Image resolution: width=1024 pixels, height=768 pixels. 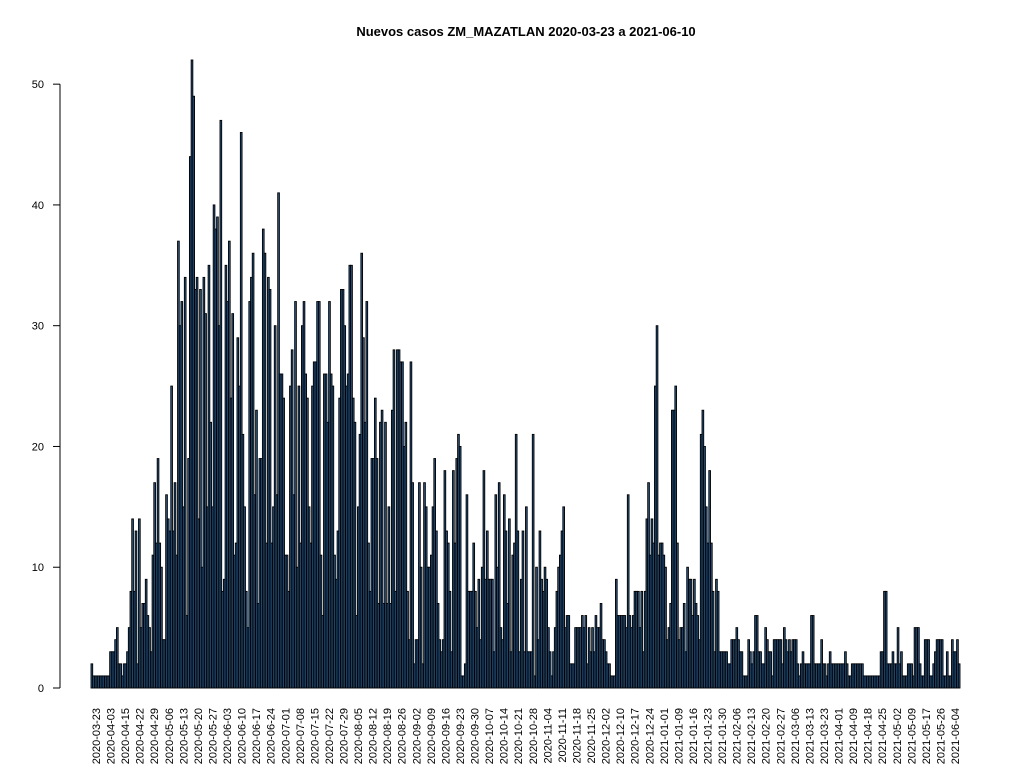 I want to click on x-tick-label: 2021-04-18, so click(x=869, y=736).